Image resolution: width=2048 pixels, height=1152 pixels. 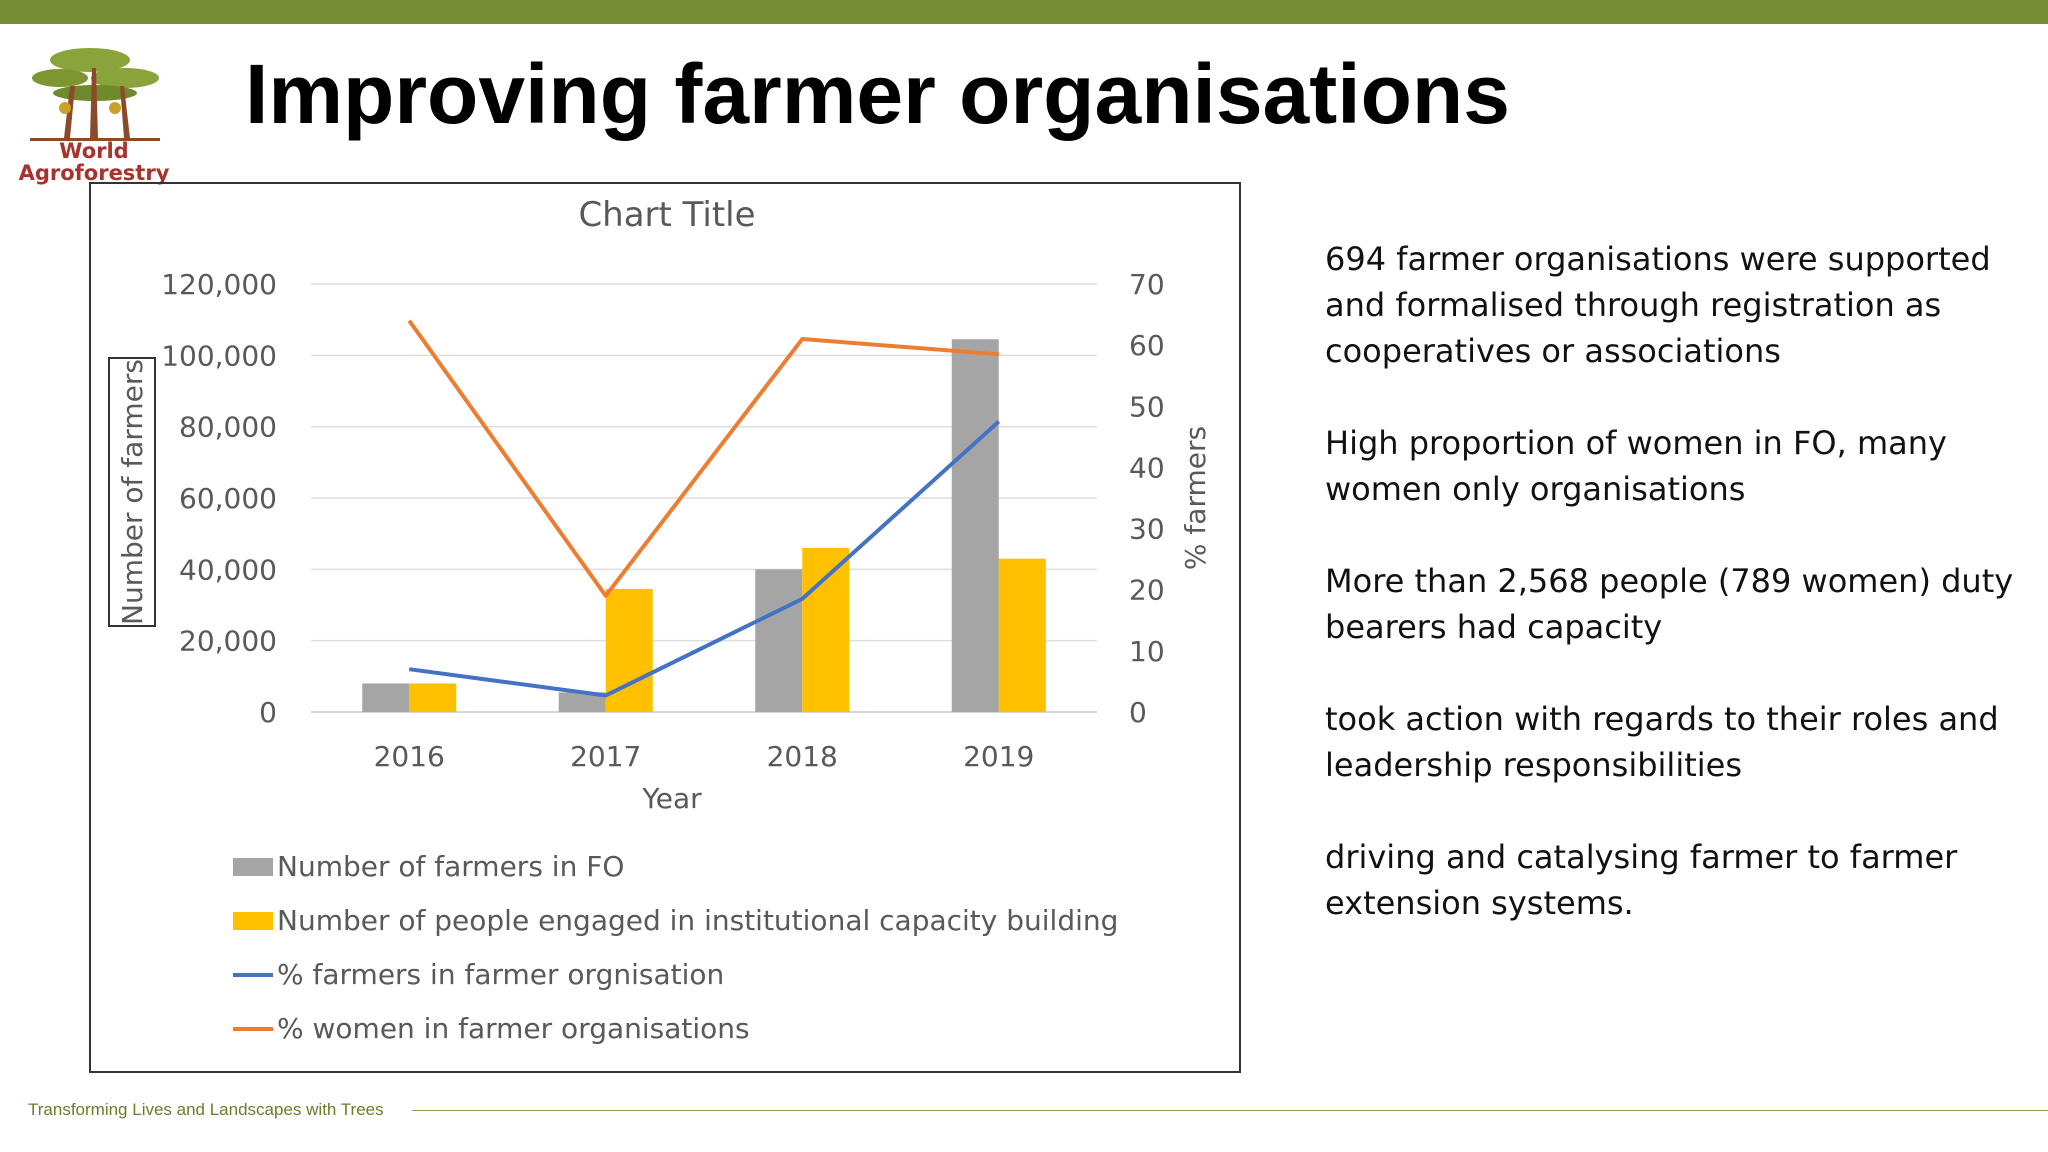 I want to click on logo-text-world: World, so click(x=94, y=151).